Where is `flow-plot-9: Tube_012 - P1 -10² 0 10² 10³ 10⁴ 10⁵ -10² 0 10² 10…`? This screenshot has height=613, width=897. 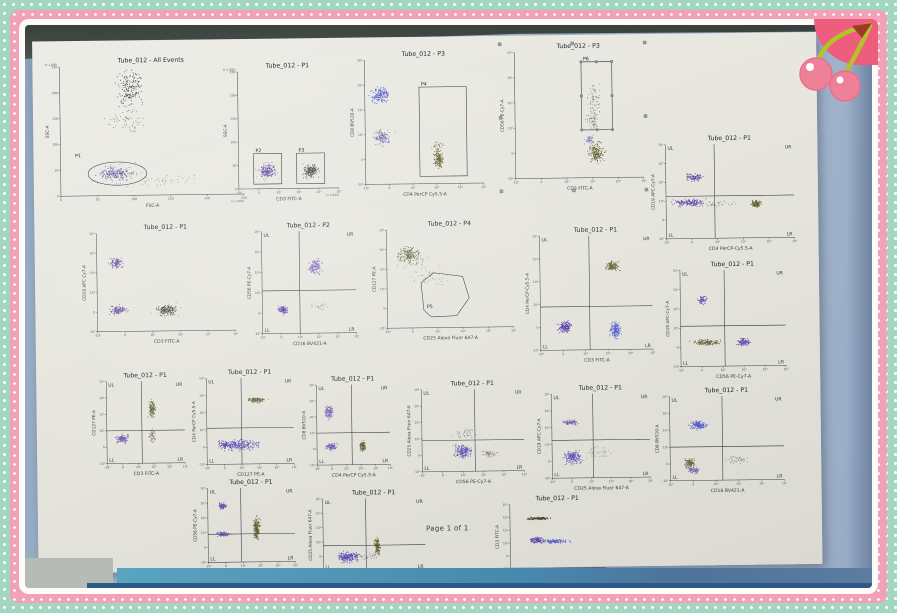
flow-plot-9: Tube_012 - P1 -10² 0 10² 10³ 10⁴ 10⁵ -10² 0 10² 10… is located at coordinates (590, 294).